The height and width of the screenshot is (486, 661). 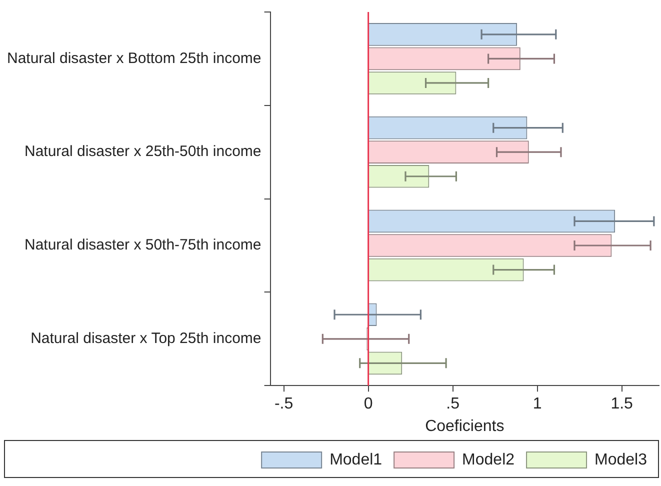 I want to click on x-tick-label: 1, so click(x=537, y=404).